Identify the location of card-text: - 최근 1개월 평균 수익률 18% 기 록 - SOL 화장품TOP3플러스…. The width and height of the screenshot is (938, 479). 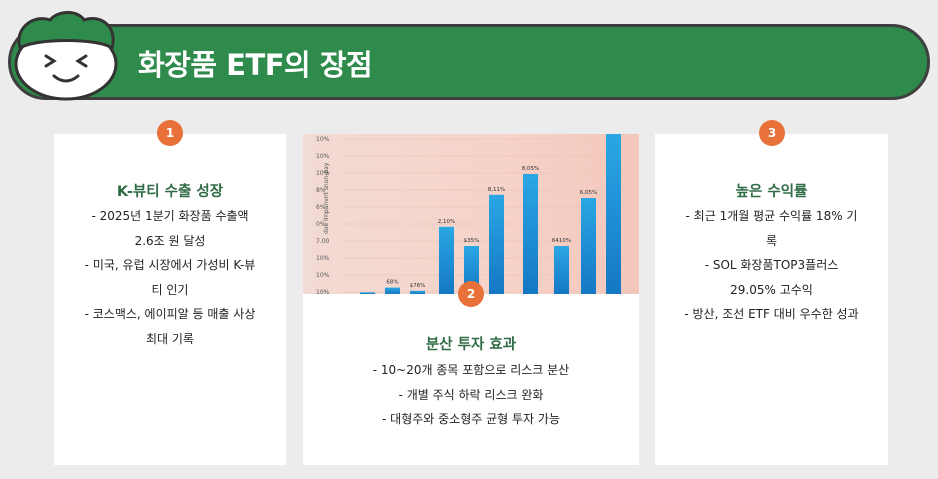
(771, 265).